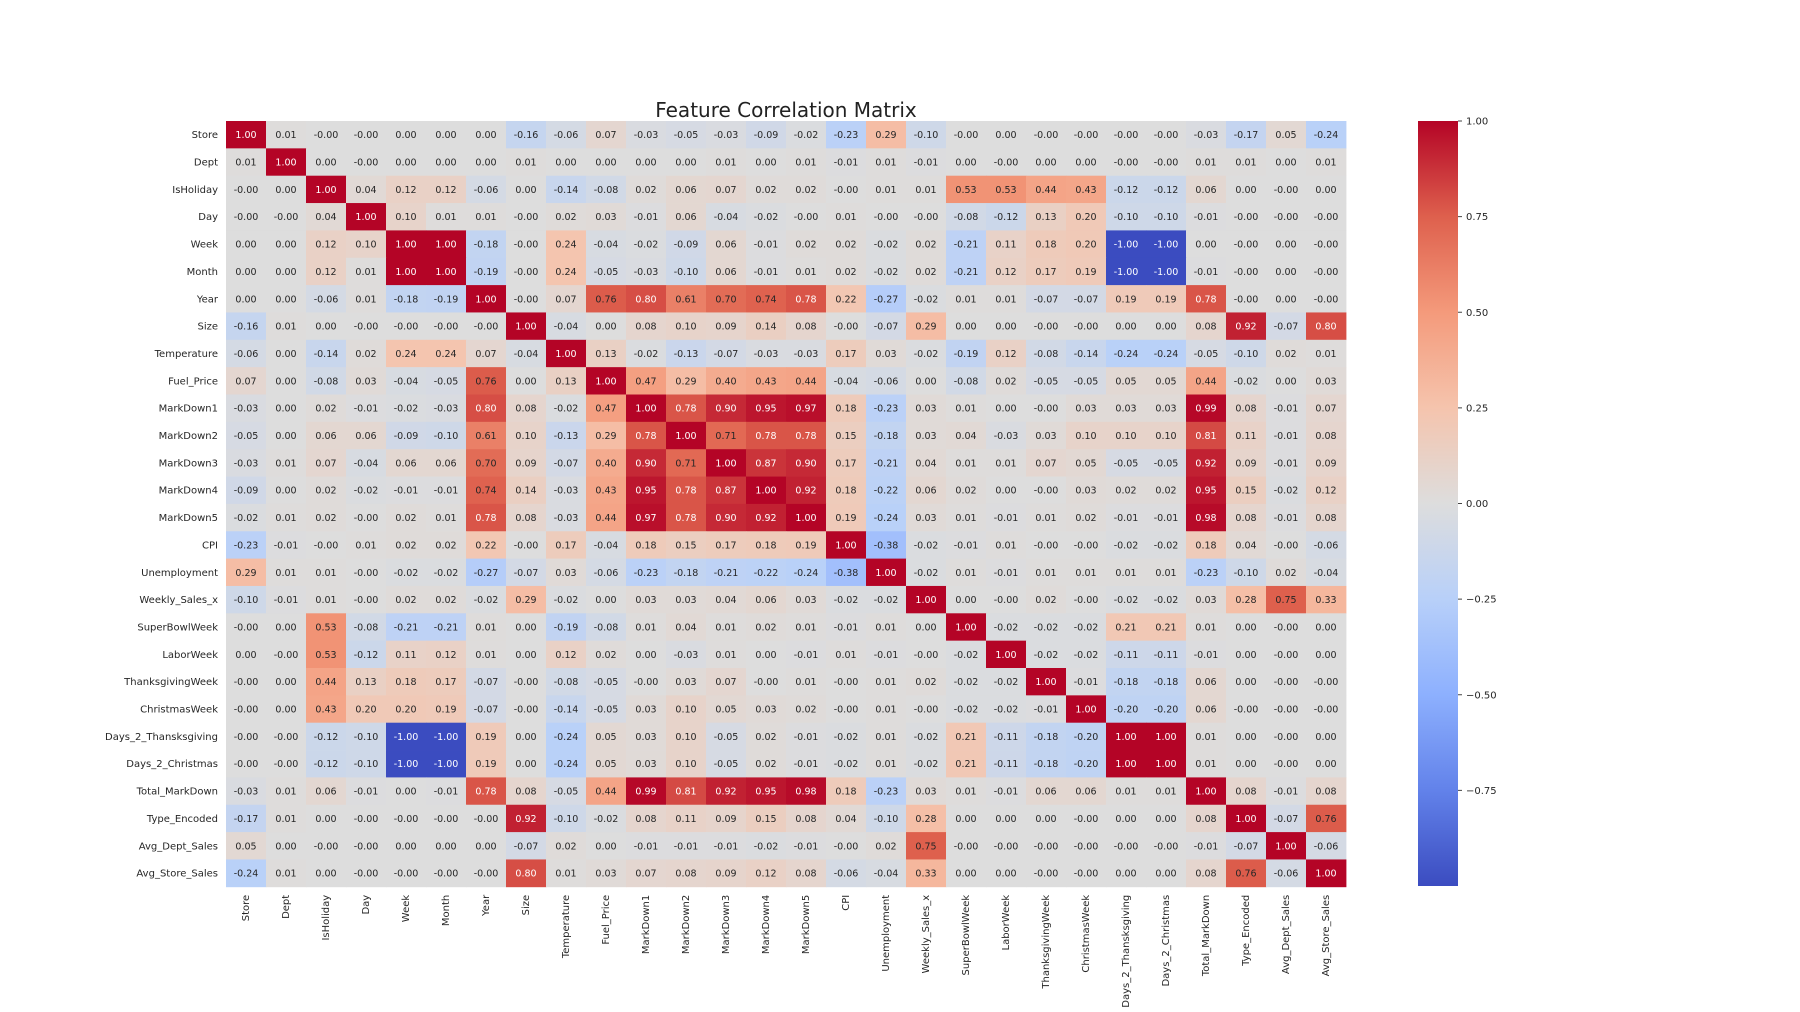 This screenshot has width=1800, height=1012. Describe the element at coordinates (1286, 327) in the screenshot. I see `cell-value-label: -0.07` at that location.